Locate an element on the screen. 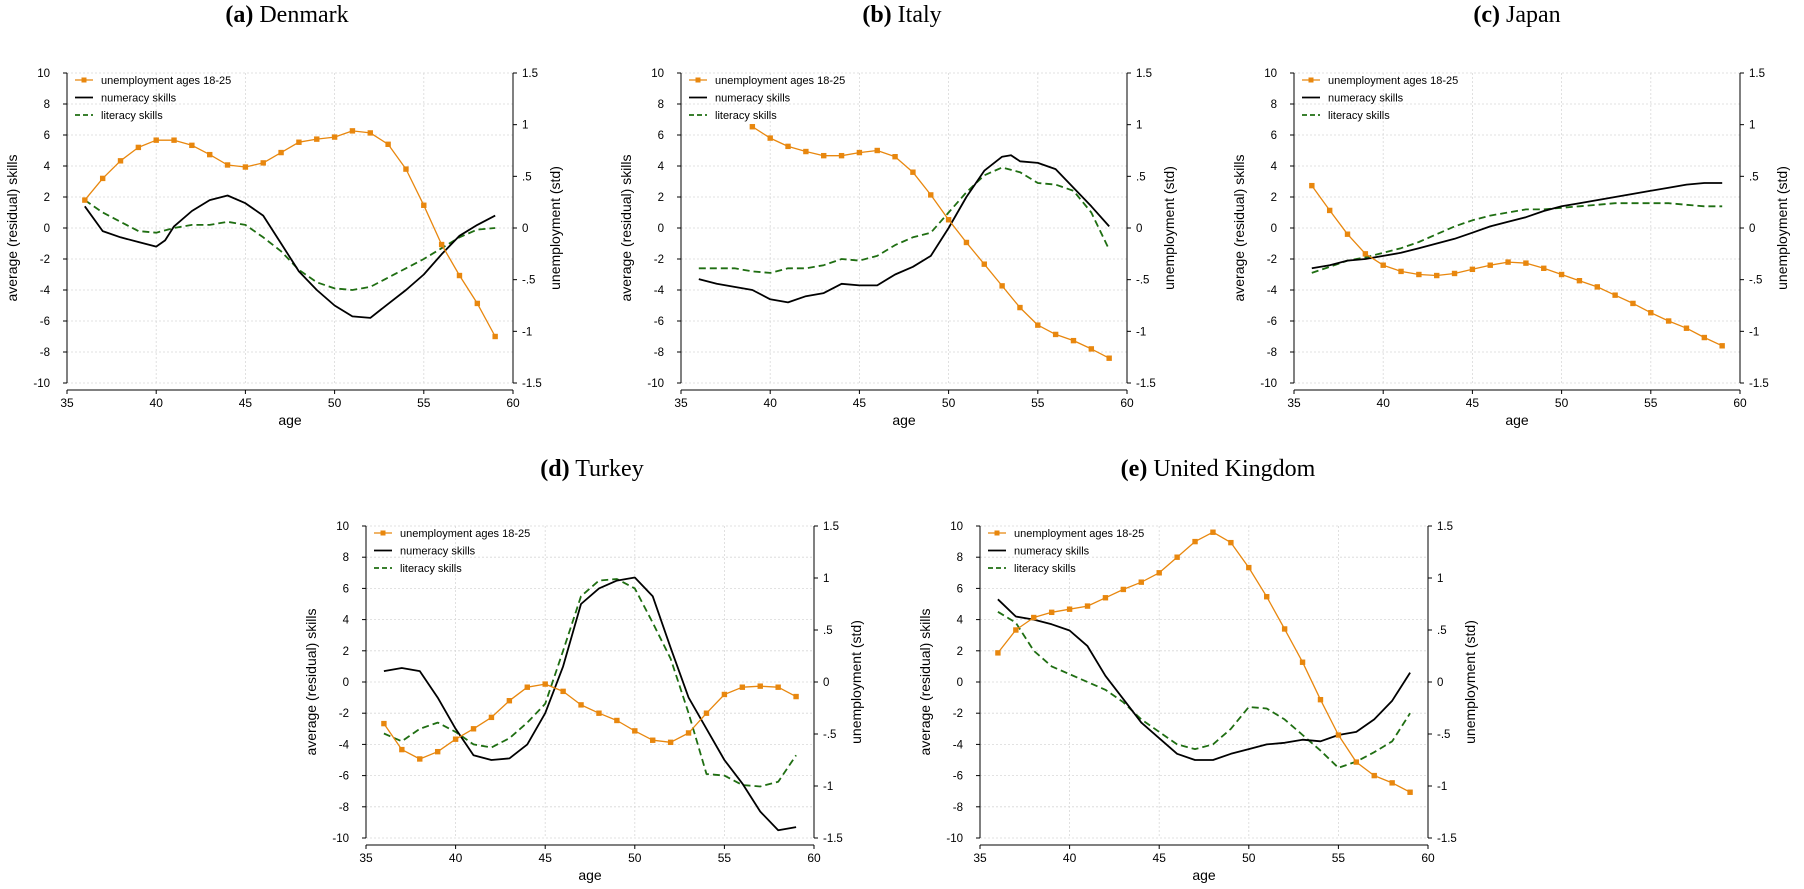  y-tick-label: 4 is located at coordinates (960, 621).